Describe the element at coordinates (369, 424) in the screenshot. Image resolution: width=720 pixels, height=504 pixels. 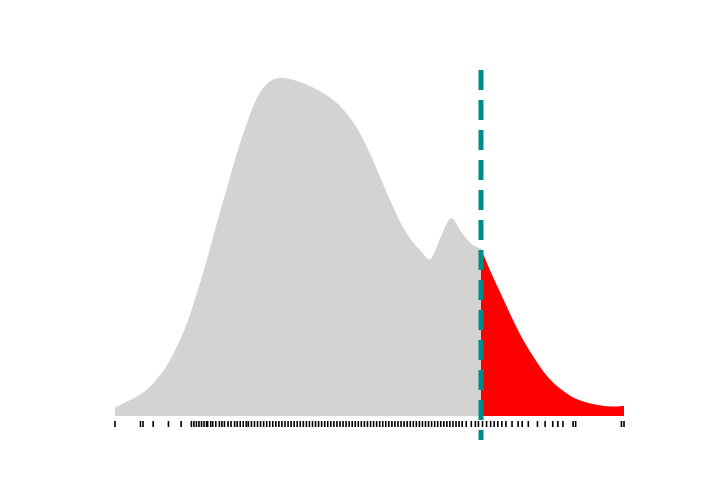
I see `rug-layer` at that location.